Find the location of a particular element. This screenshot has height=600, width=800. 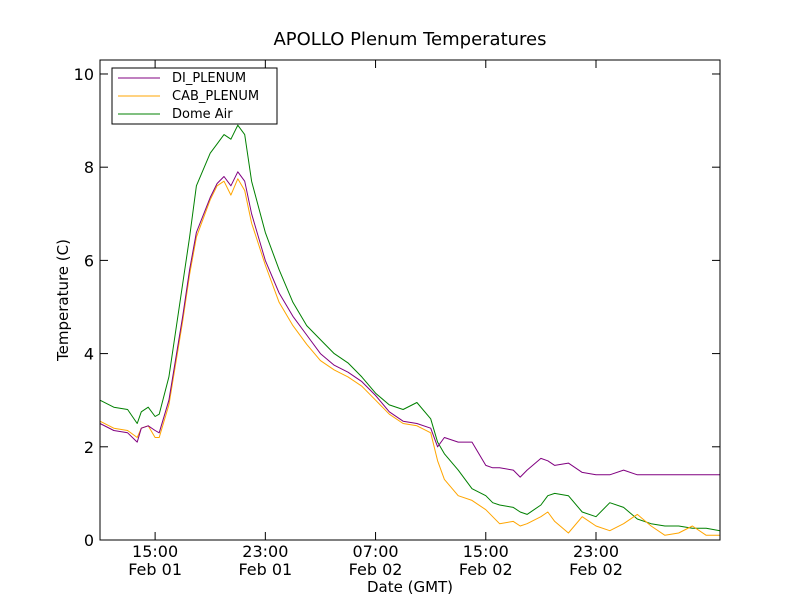

legend-label-cab-plenum: CAB_PLENUM is located at coordinates (215, 96).